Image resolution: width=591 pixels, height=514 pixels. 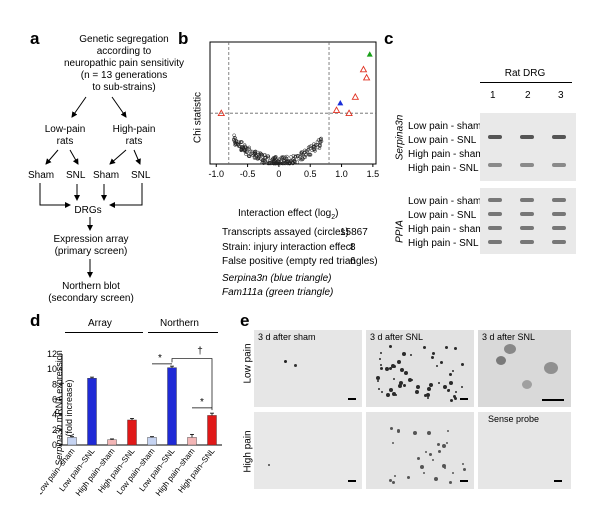 What do you see at coordinates (369, 54) in the screenshot?
I see `fam111a-triangle` at bounding box center [369, 54].